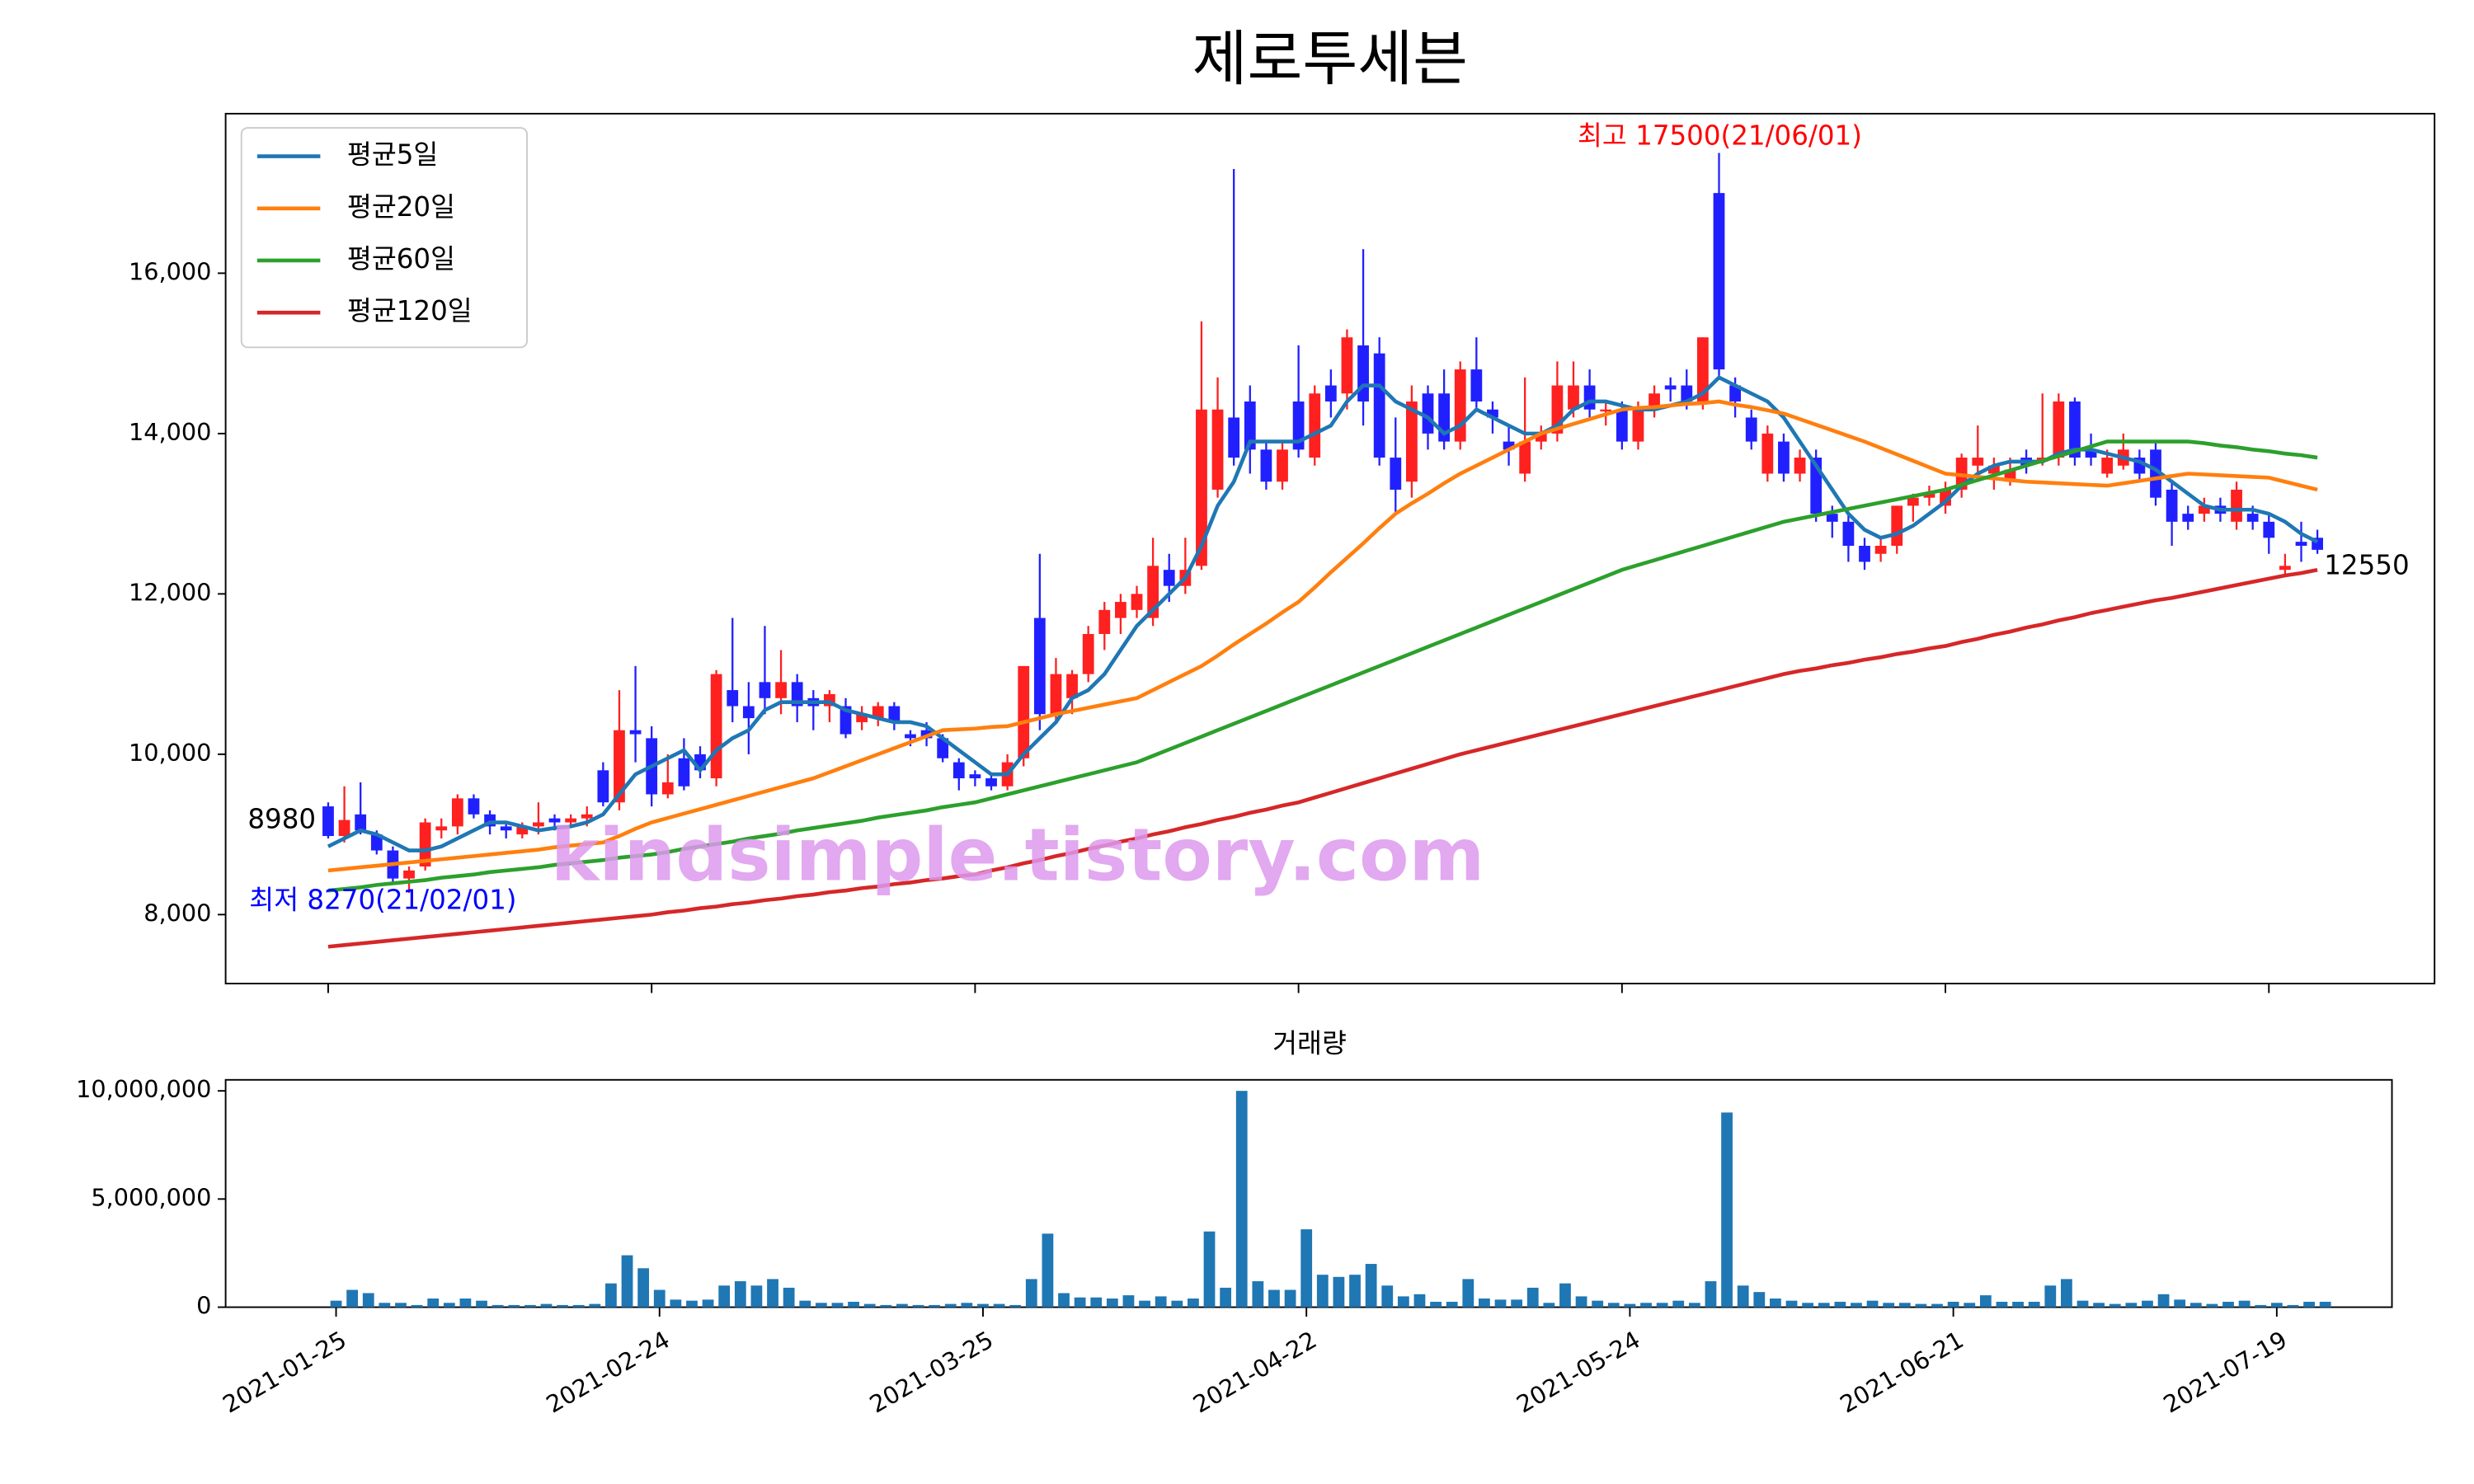  What do you see at coordinates (143, 1089) in the screenshot?
I see `volume-y-tick-label: 10,000,000` at bounding box center [143, 1089].